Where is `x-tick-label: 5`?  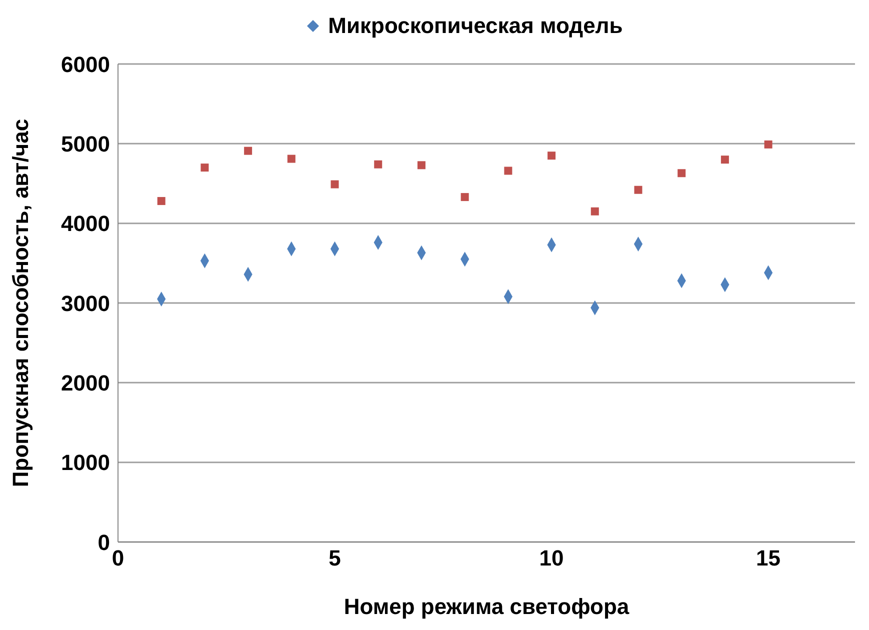
x-tick-label: 5 is located at coordinates (334, 558).